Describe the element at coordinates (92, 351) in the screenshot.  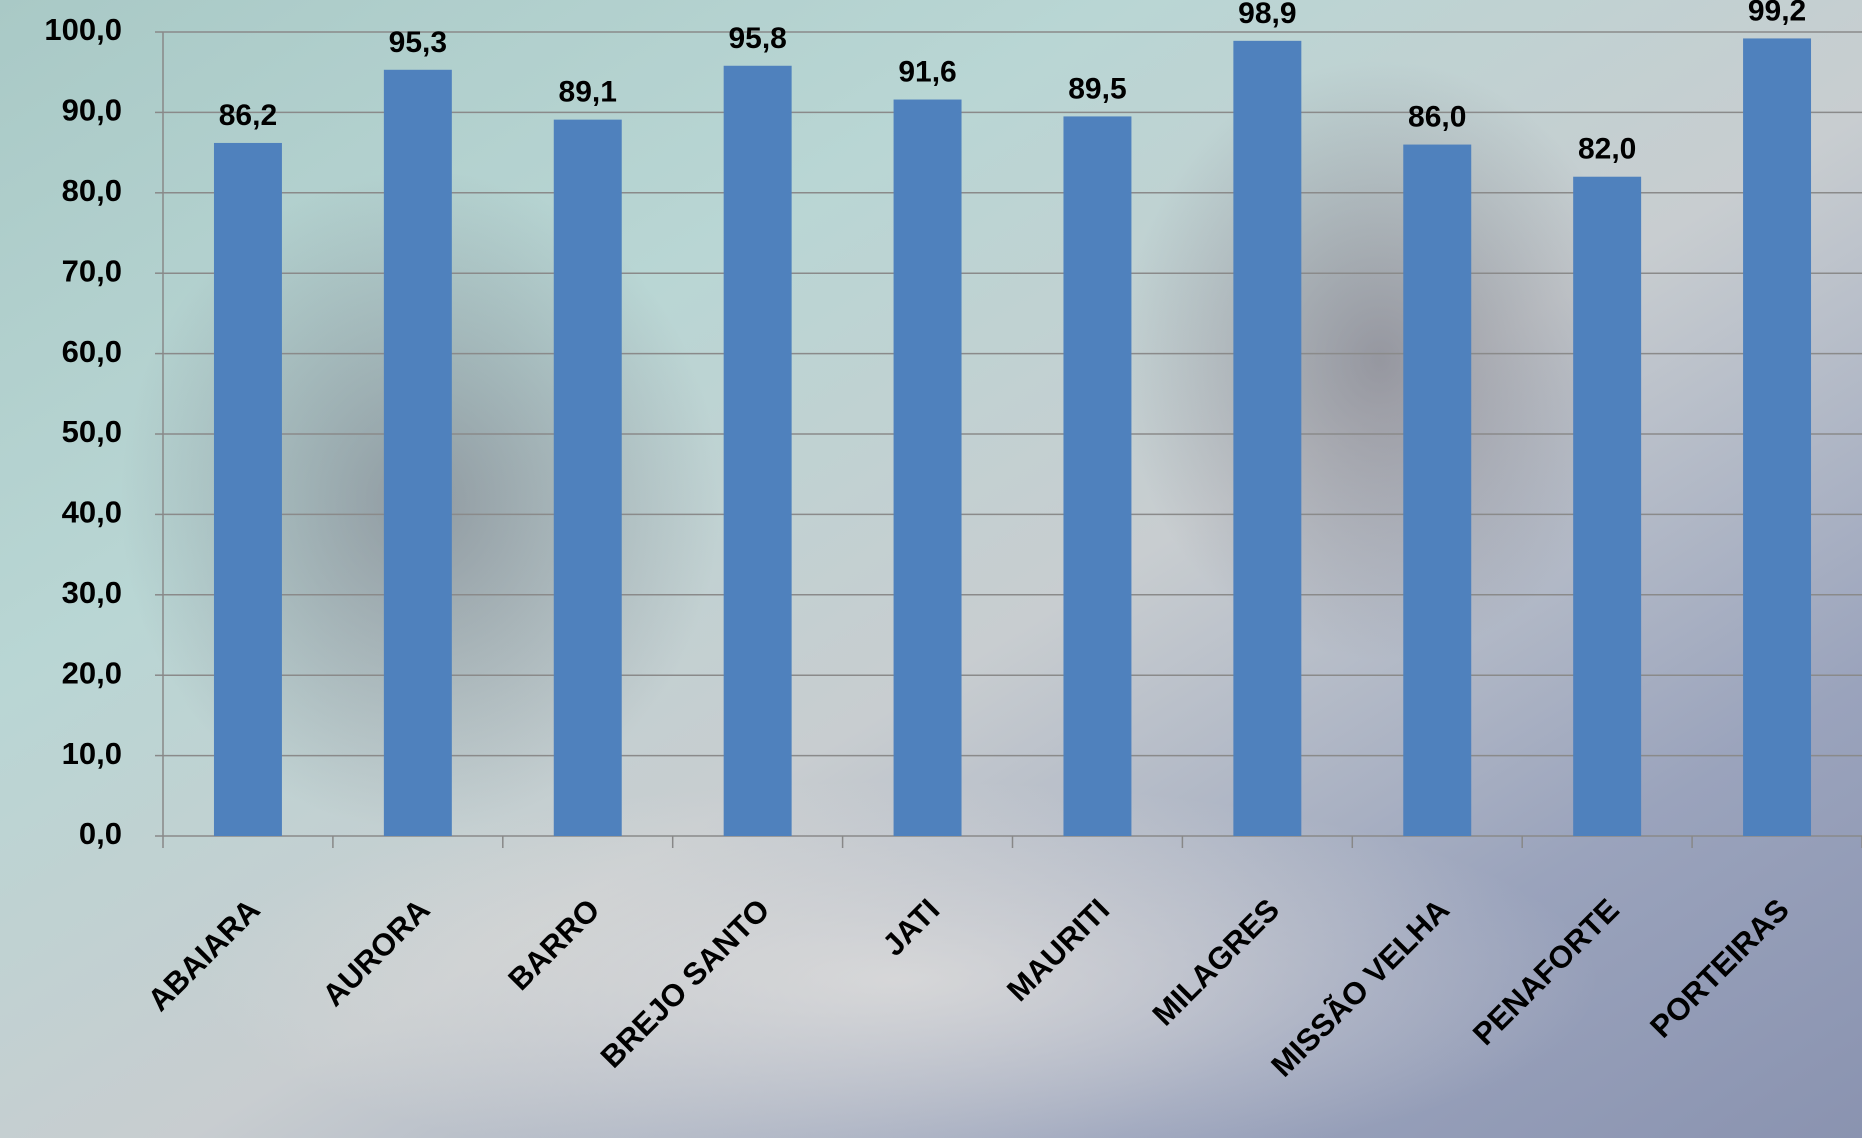
I see `y-tick-label: 60,0` at that location.